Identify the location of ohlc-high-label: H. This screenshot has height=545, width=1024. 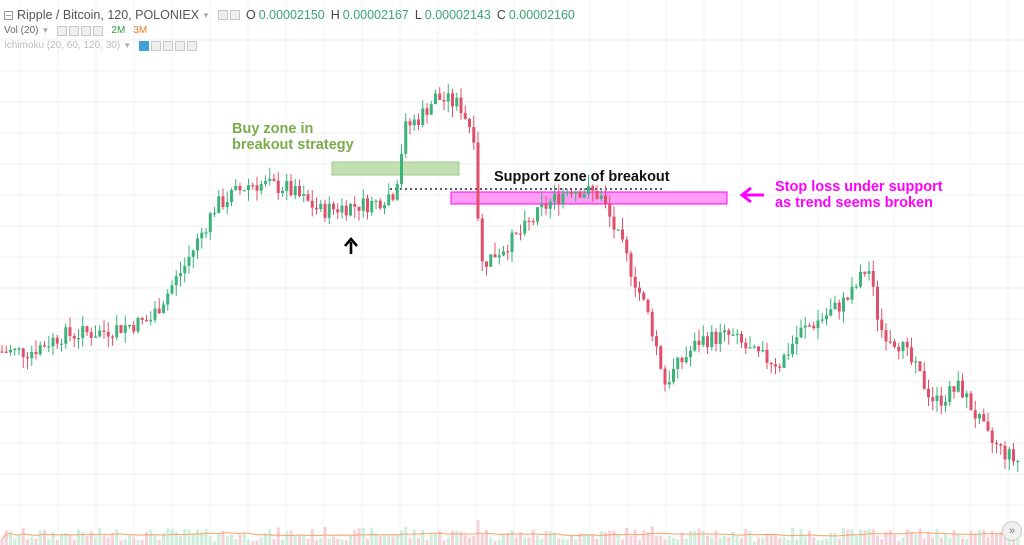
(335, 15).